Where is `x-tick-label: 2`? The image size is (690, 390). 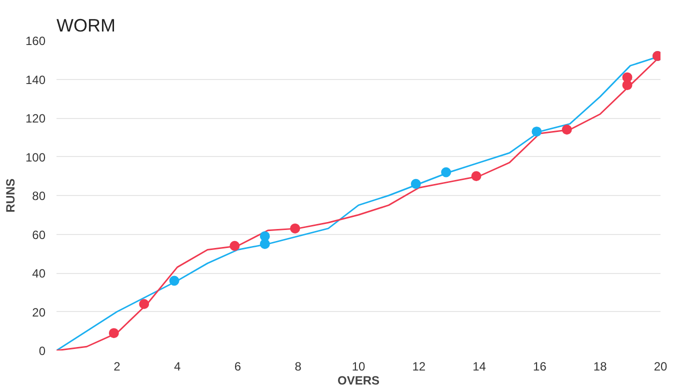 x-tick-label: 2 is located at coordinates (117, 367).